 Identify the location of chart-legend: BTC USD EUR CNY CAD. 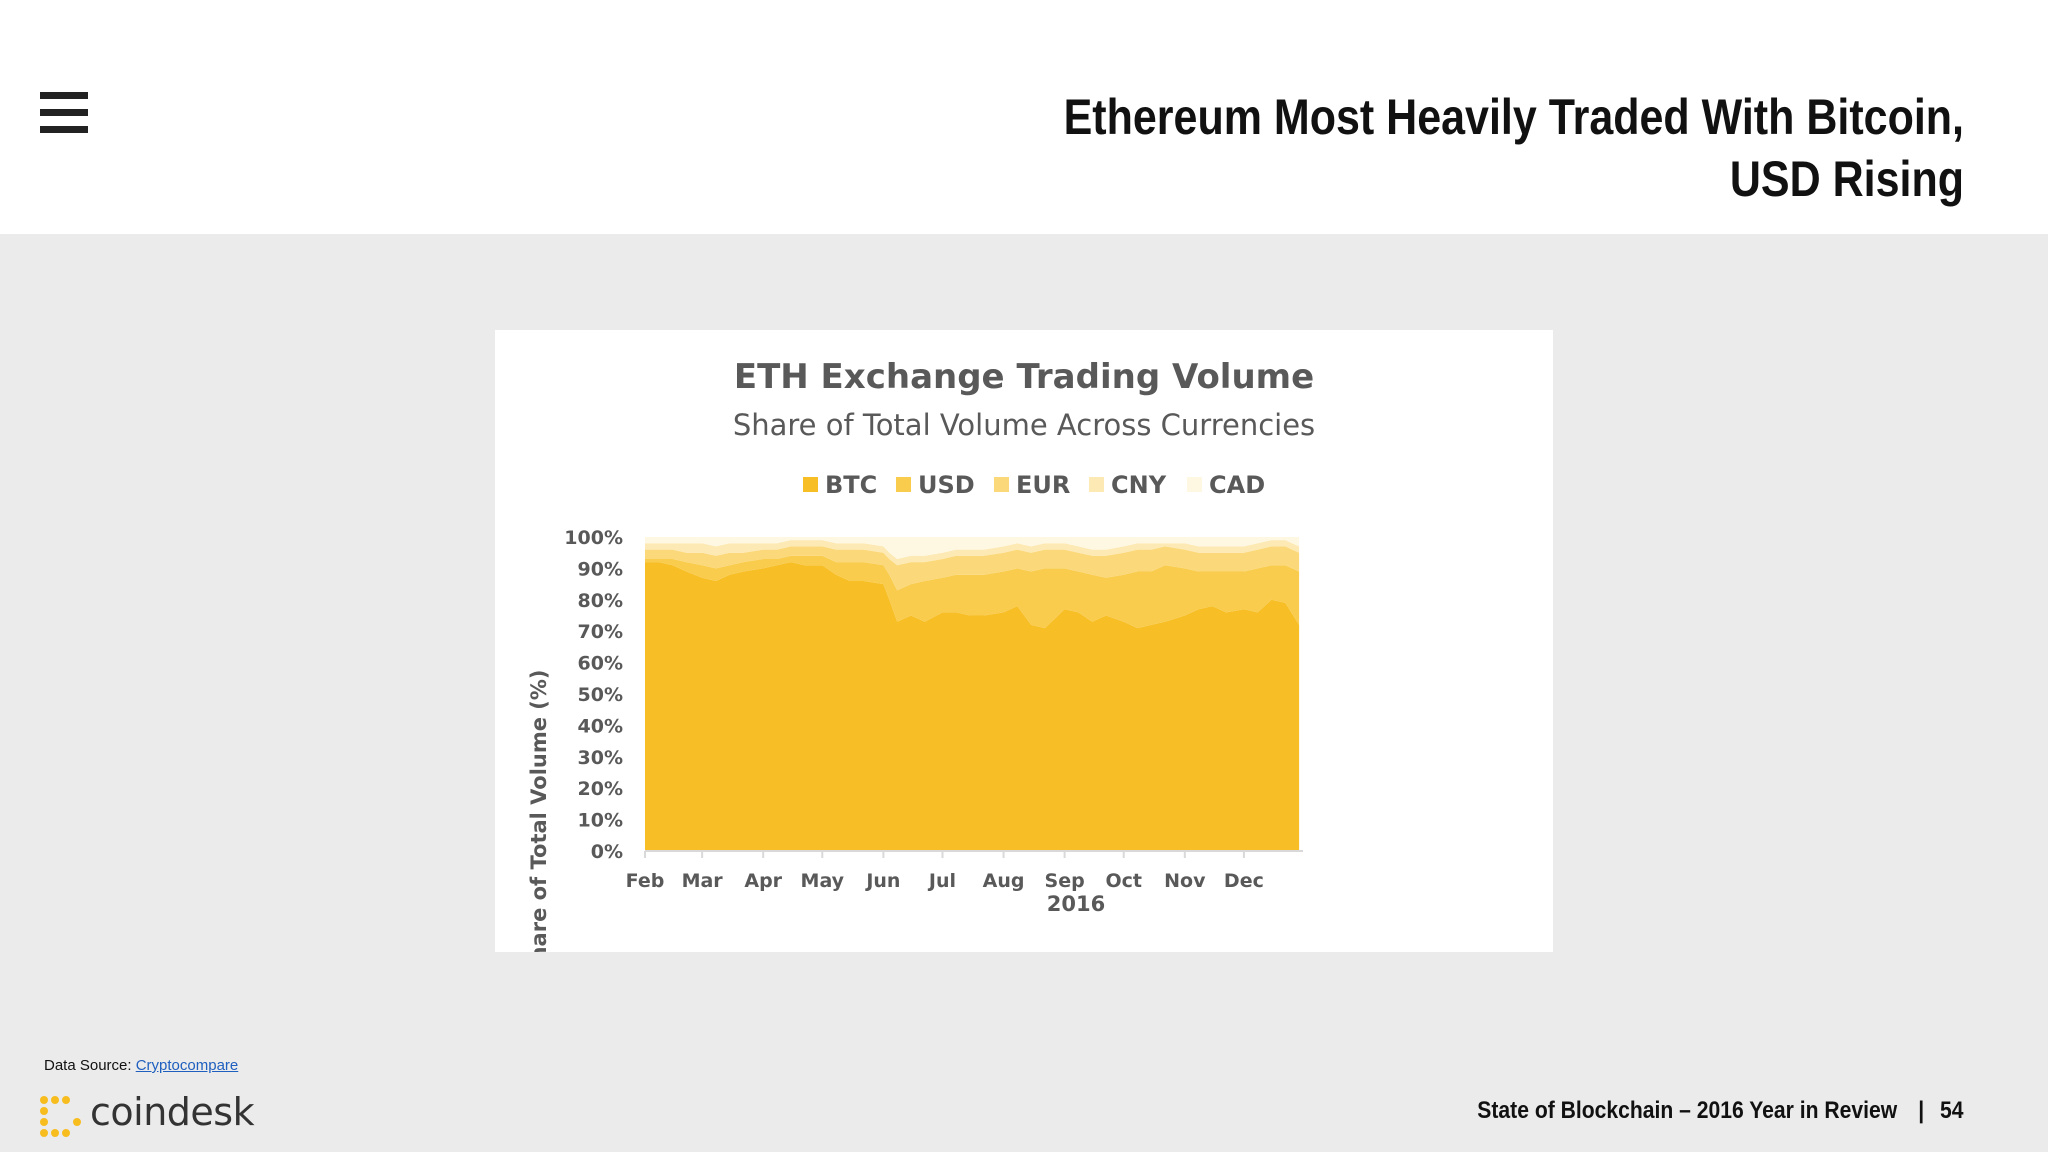
(1034, 485).